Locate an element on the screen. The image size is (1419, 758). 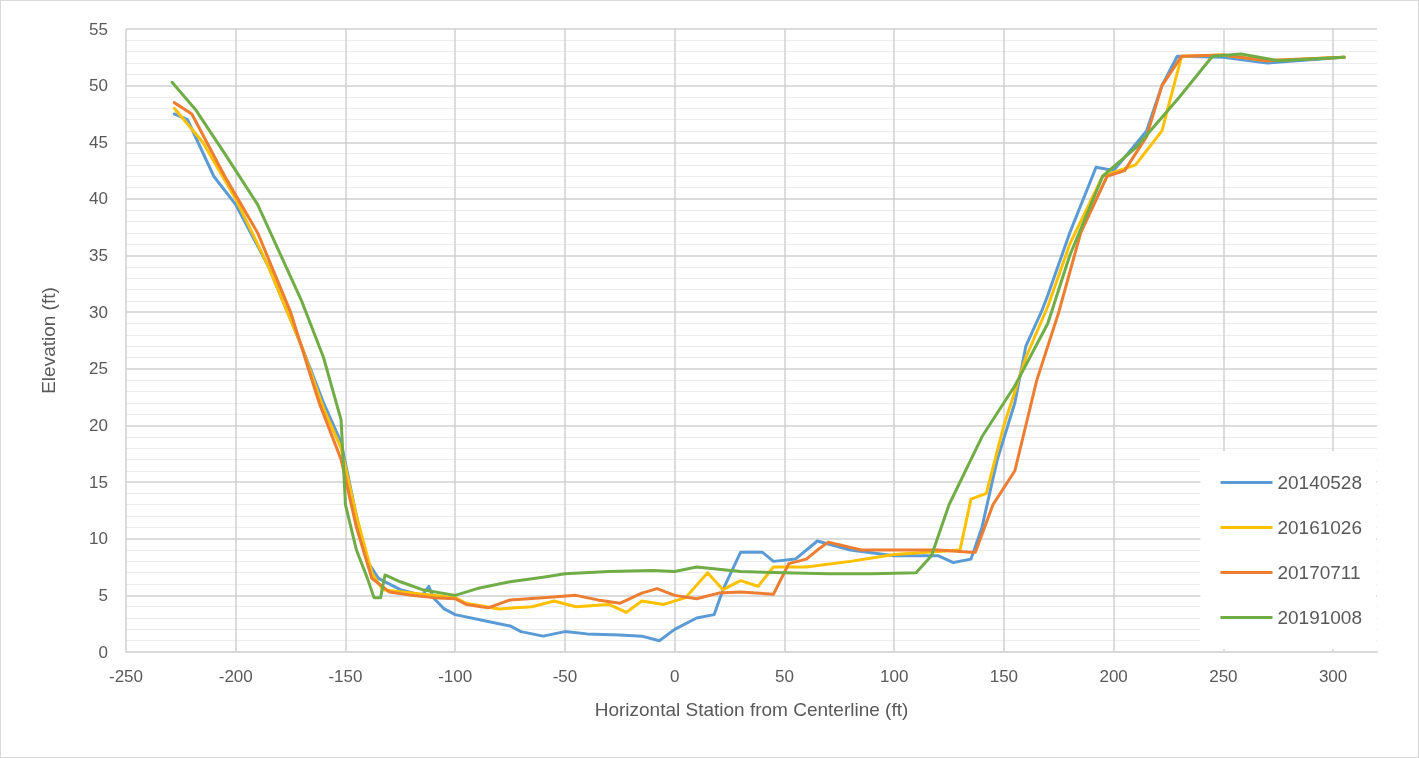
legend-label: 20191008 is located at coordinates (1320, 617).